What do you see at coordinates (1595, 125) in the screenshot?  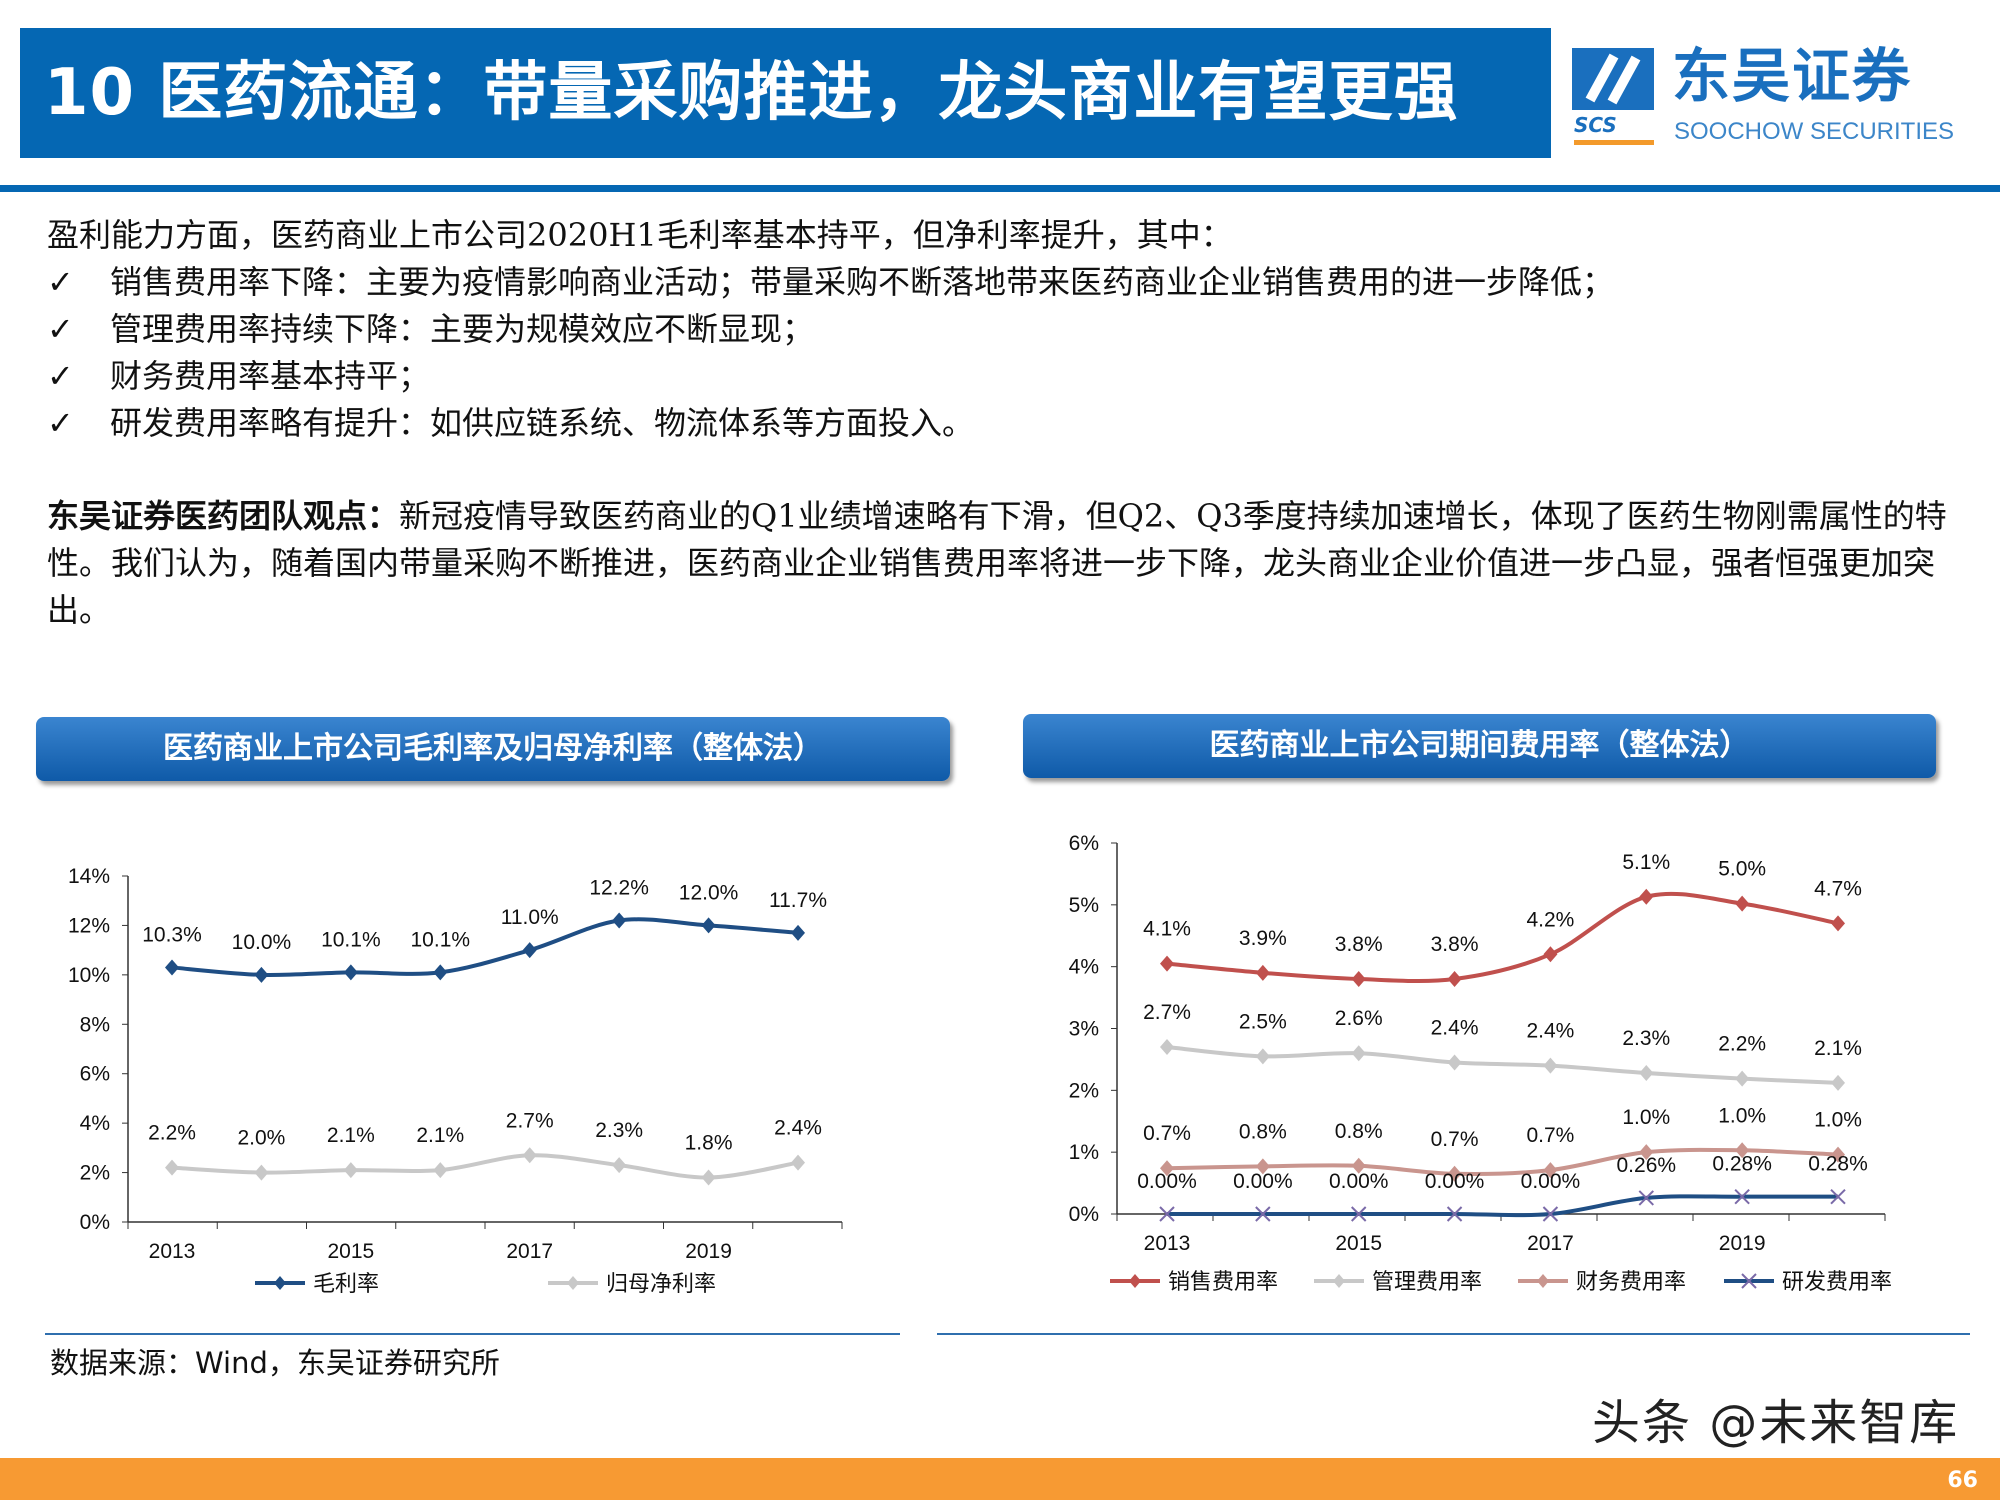 I see `logo-abbr: SCS` at bounding box center [1595, 125].